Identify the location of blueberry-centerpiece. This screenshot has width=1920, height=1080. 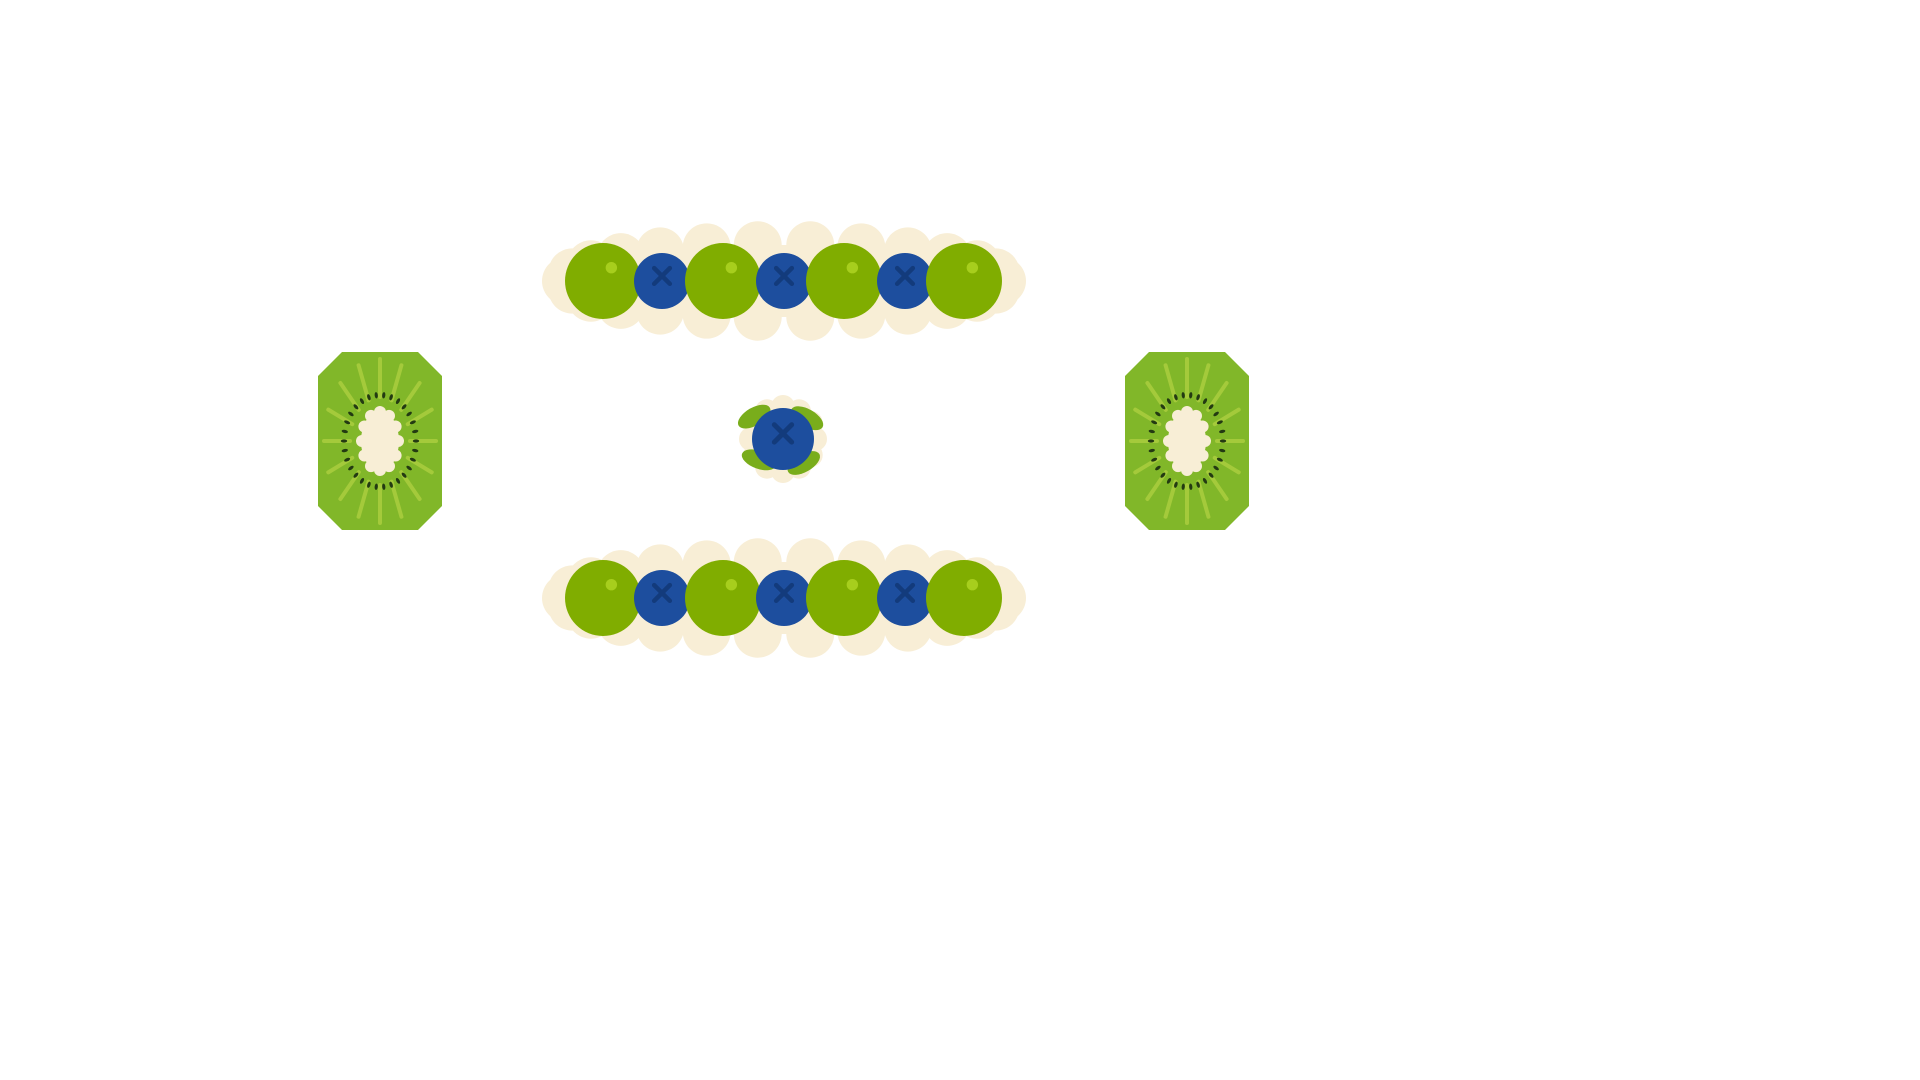
(782, 439).